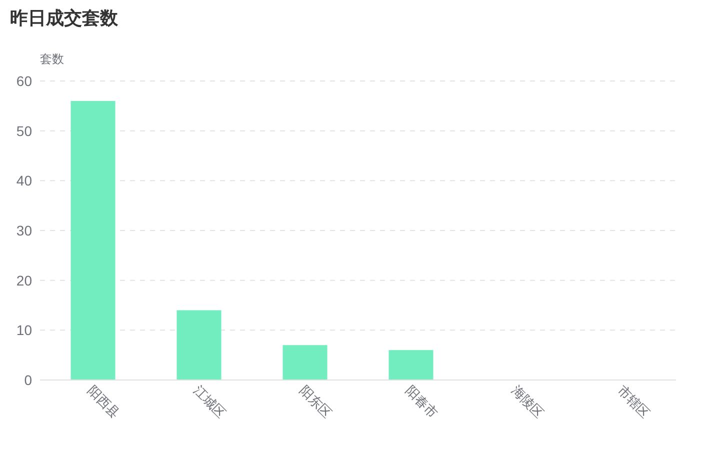  What do you see at coordinates (24, 280) in the screenshot?
I see `y-tick-label: 20` at bounding box center [24, 280].